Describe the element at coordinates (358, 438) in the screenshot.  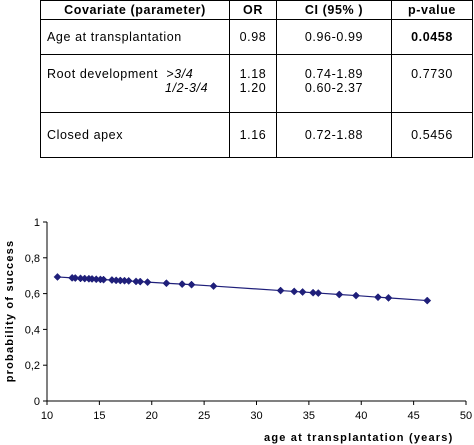
I see `x-axis-label: age at transplantation (years)` at that location.